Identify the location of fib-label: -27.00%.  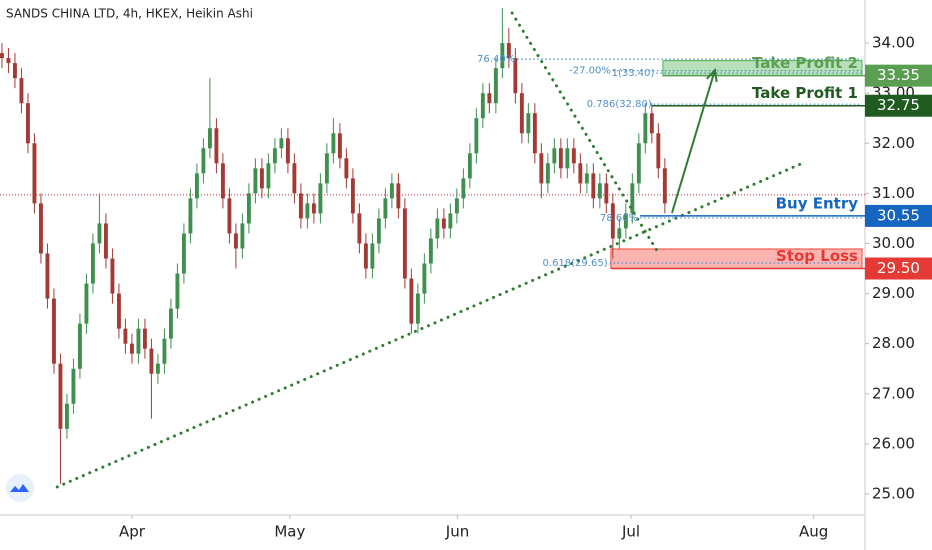
(590, 71).